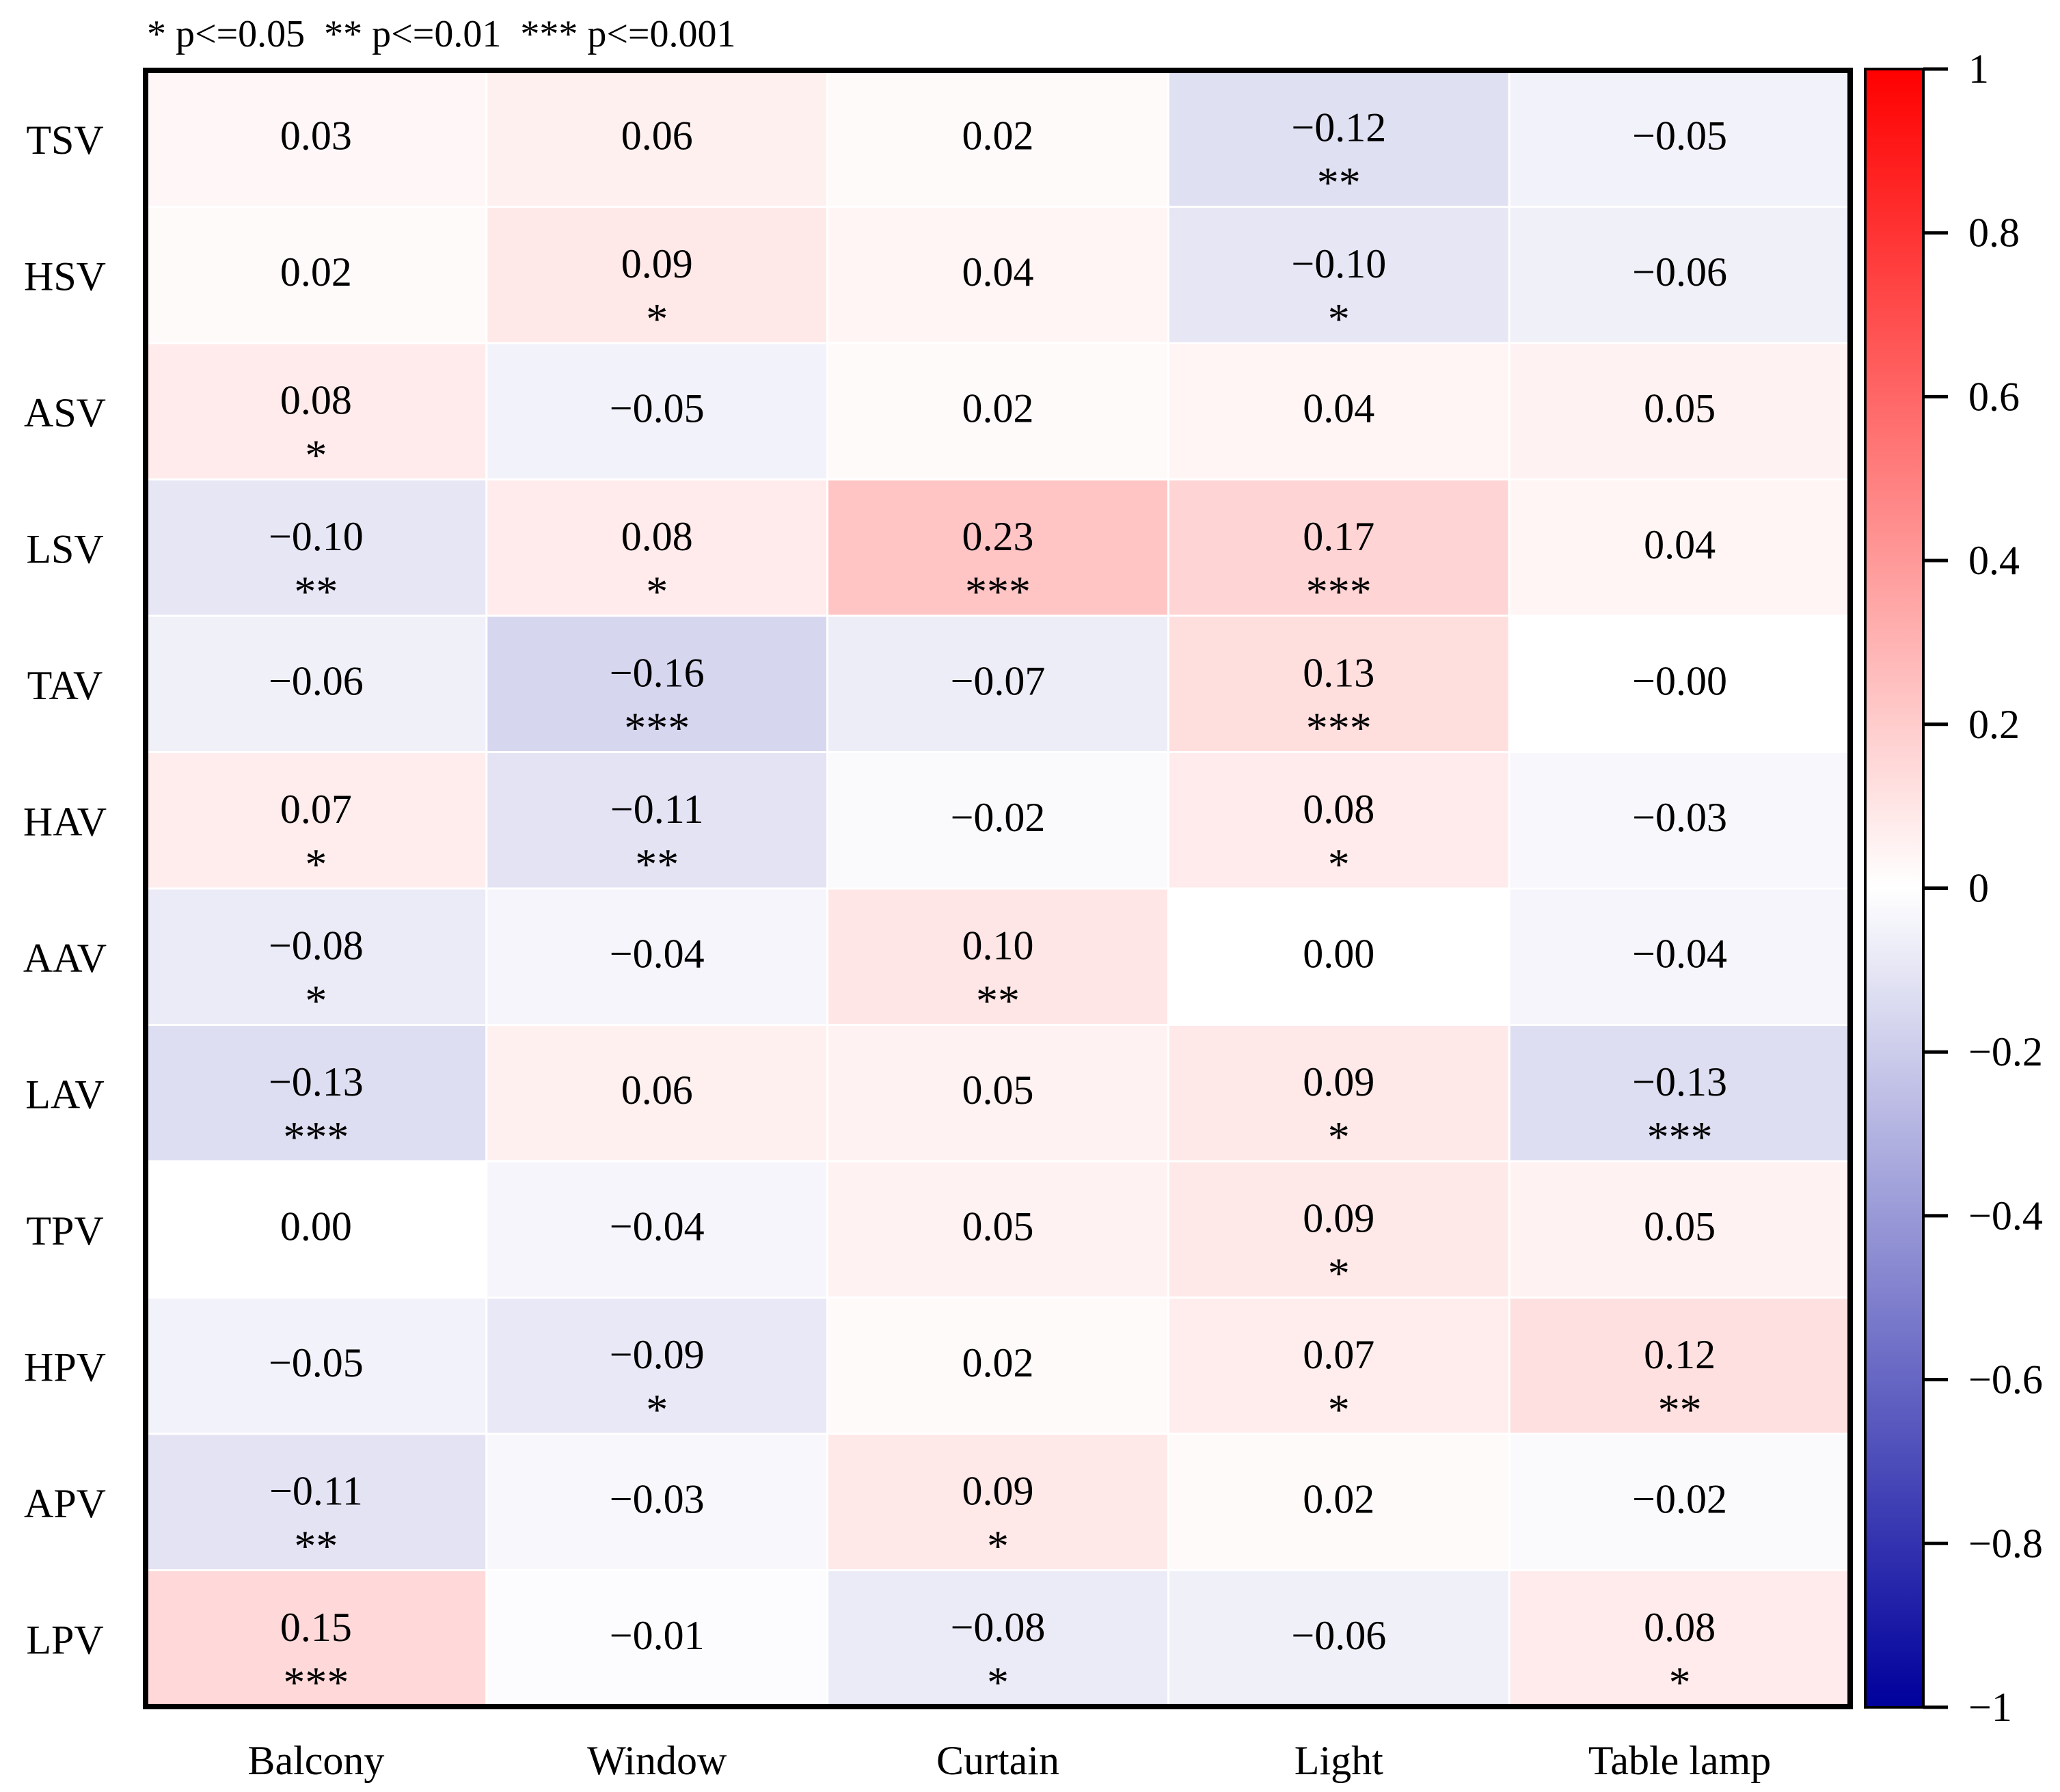 The image size is (2060, 1792). What do you see at coordinates (65, 412) in the screenshot?
I see `row-label: ASV` at bounding box center [65, 412].